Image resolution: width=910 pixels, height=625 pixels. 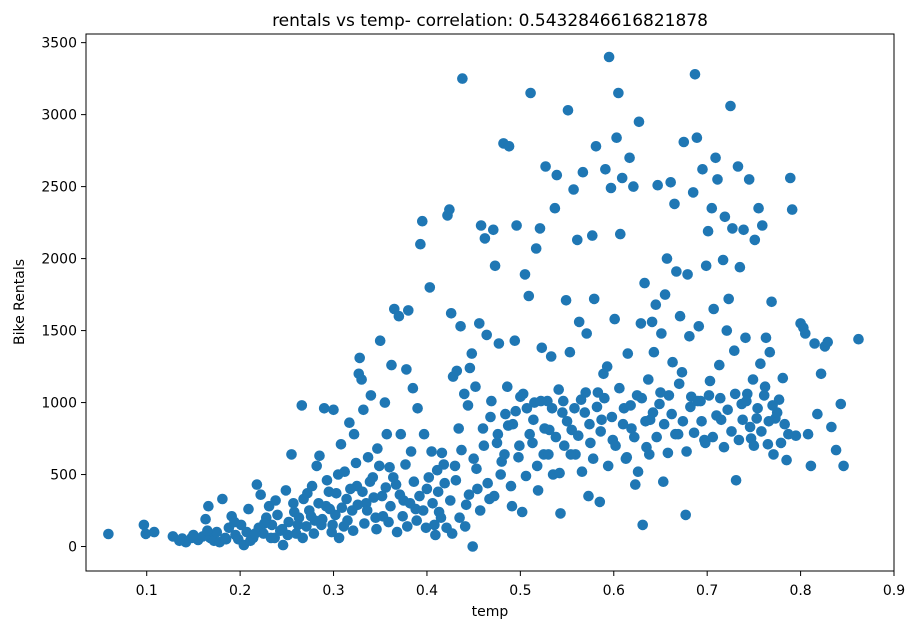 I want to click on y-axis-label: Bike Rentals, so click(x=20, y=302).